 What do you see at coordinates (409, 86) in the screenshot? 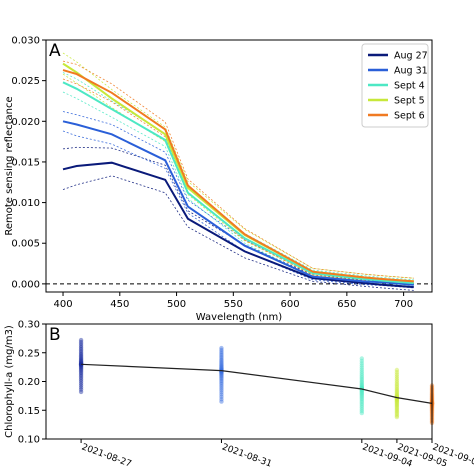
I see `legend-entry: Sept 4` at bounding box center [409, 86].